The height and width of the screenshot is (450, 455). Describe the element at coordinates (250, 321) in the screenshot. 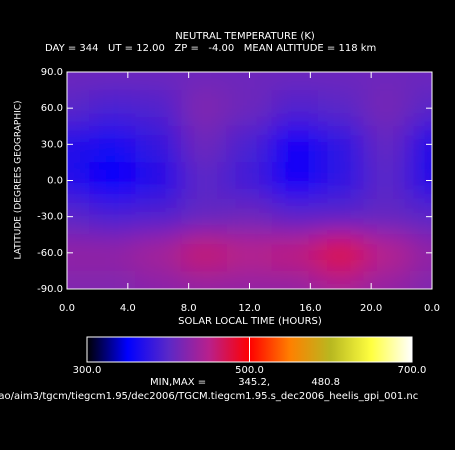

I see `x-axis-label: SOLAR LOCAL TIME (HOURS)` at that location.